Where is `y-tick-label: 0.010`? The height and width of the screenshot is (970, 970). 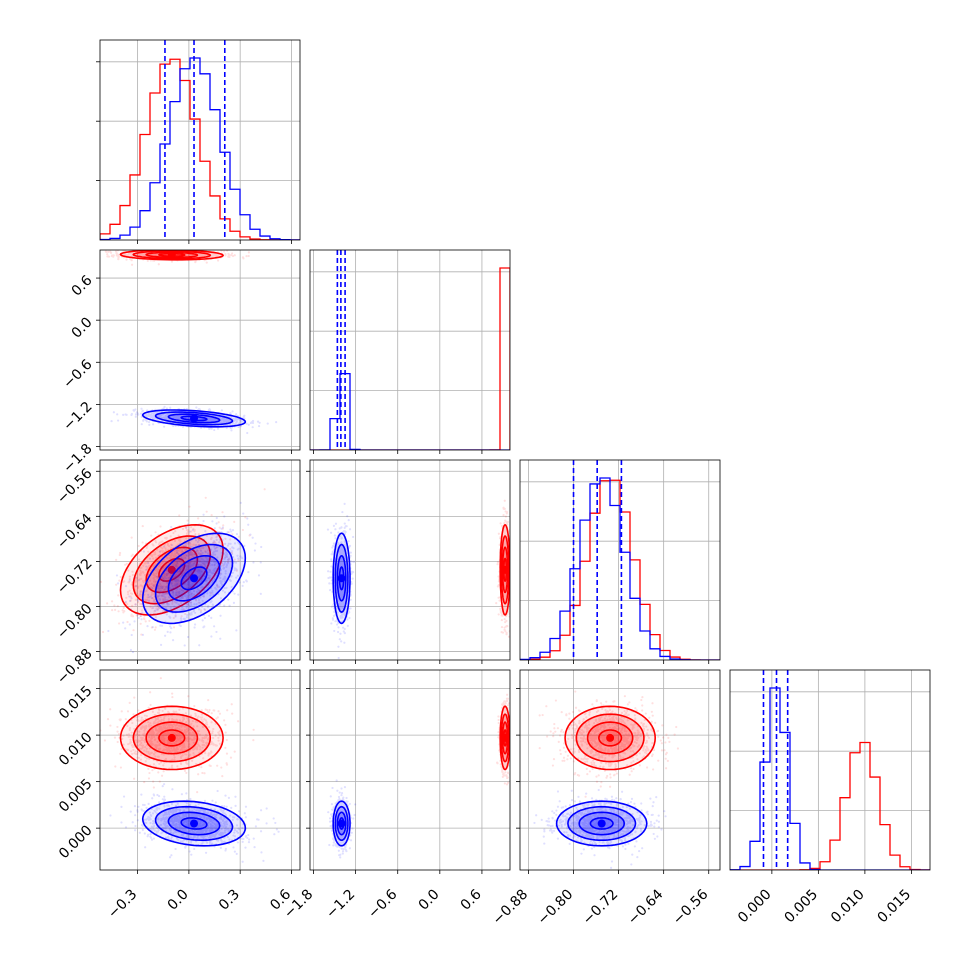 y-tick-label: 0.010 is located at coordinates (76, 749).